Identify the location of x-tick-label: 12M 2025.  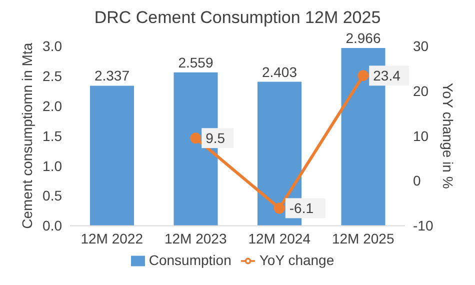
(363, 238).